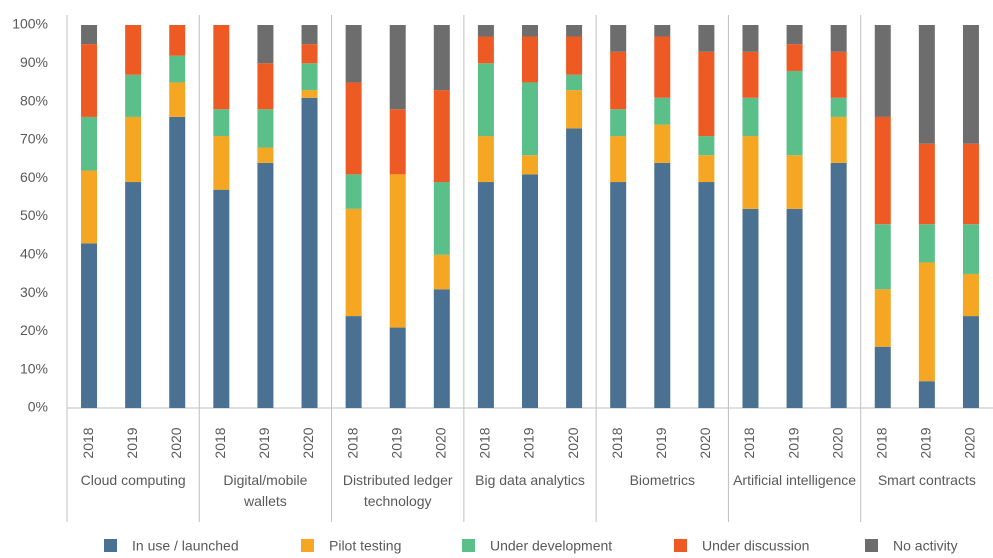  I want to click on group-label: Digital/mobile wallets, so click(265, 490).